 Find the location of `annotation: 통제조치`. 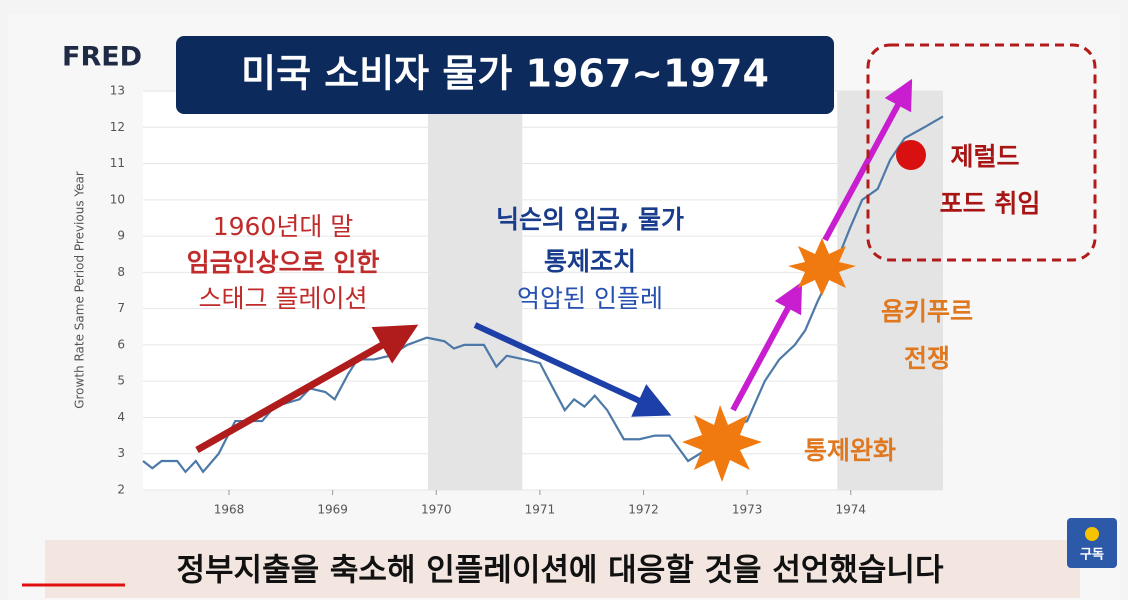

annotation: 통제조치 is located at coordinates (590, 261).